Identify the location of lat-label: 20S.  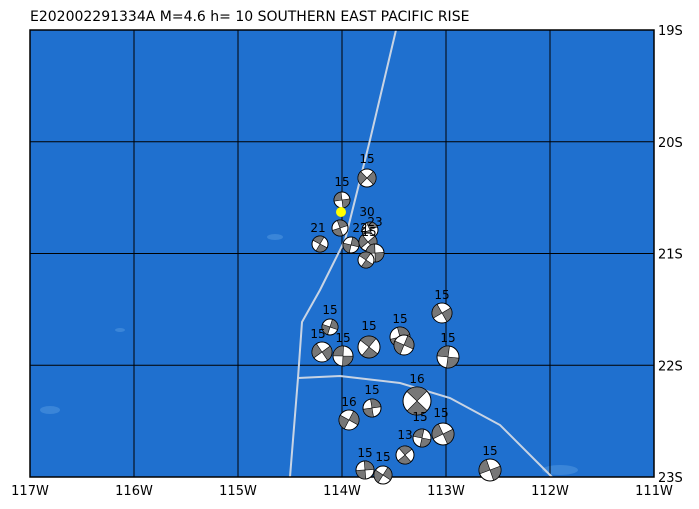
(670, 143).